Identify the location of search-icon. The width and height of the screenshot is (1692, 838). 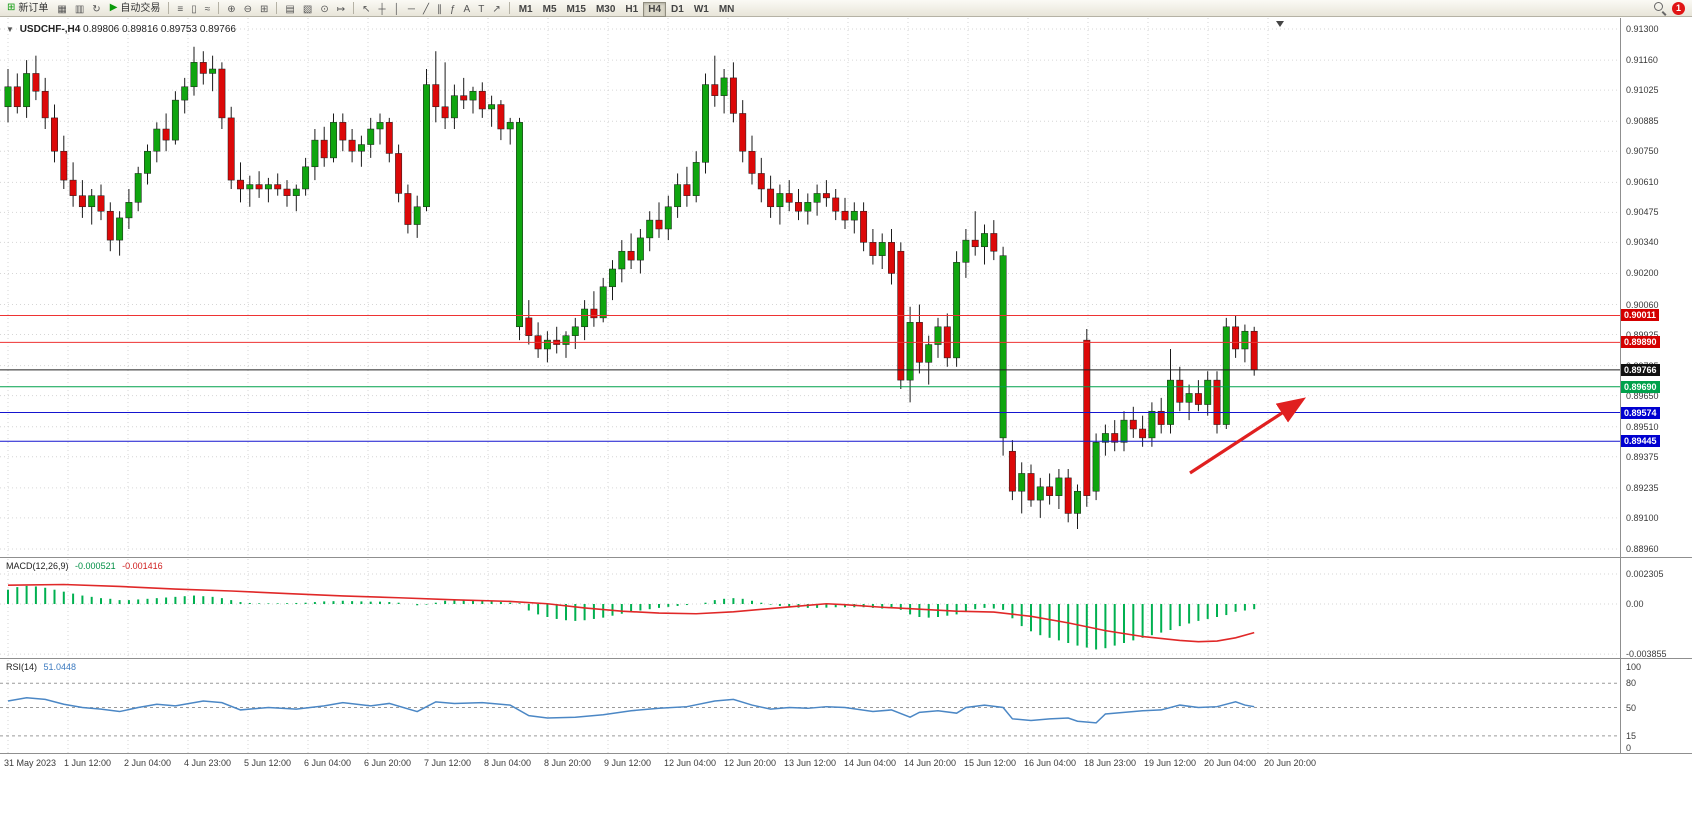
(1660, 8).